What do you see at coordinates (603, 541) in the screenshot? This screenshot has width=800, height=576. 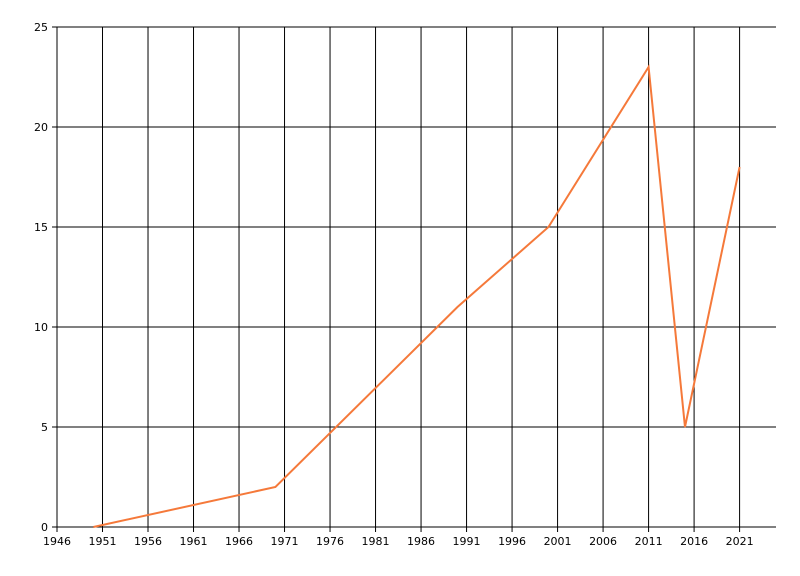 I see `x-tick-label: 2006` at bounding box center [603, 541].